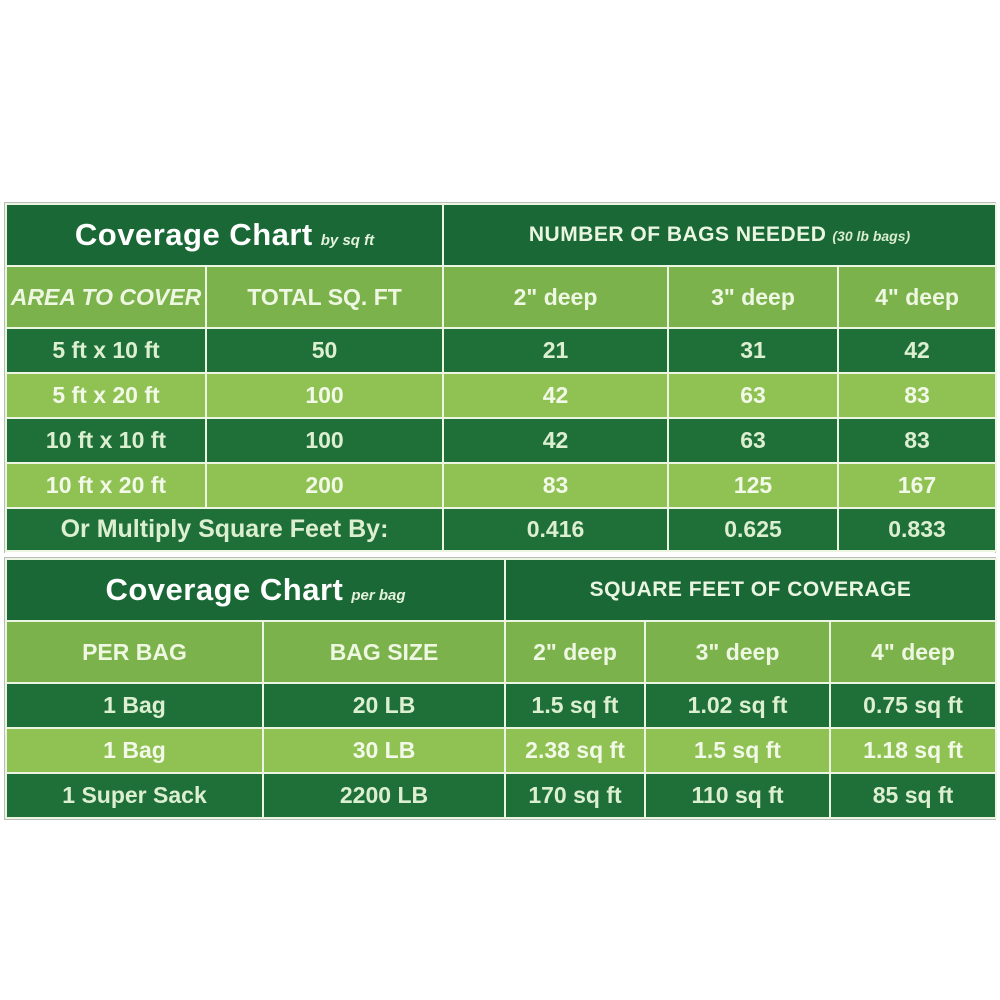 The height and width of the screenshot is (1000, 1000). I want to click on table-cell: 31, so click(753, 350).